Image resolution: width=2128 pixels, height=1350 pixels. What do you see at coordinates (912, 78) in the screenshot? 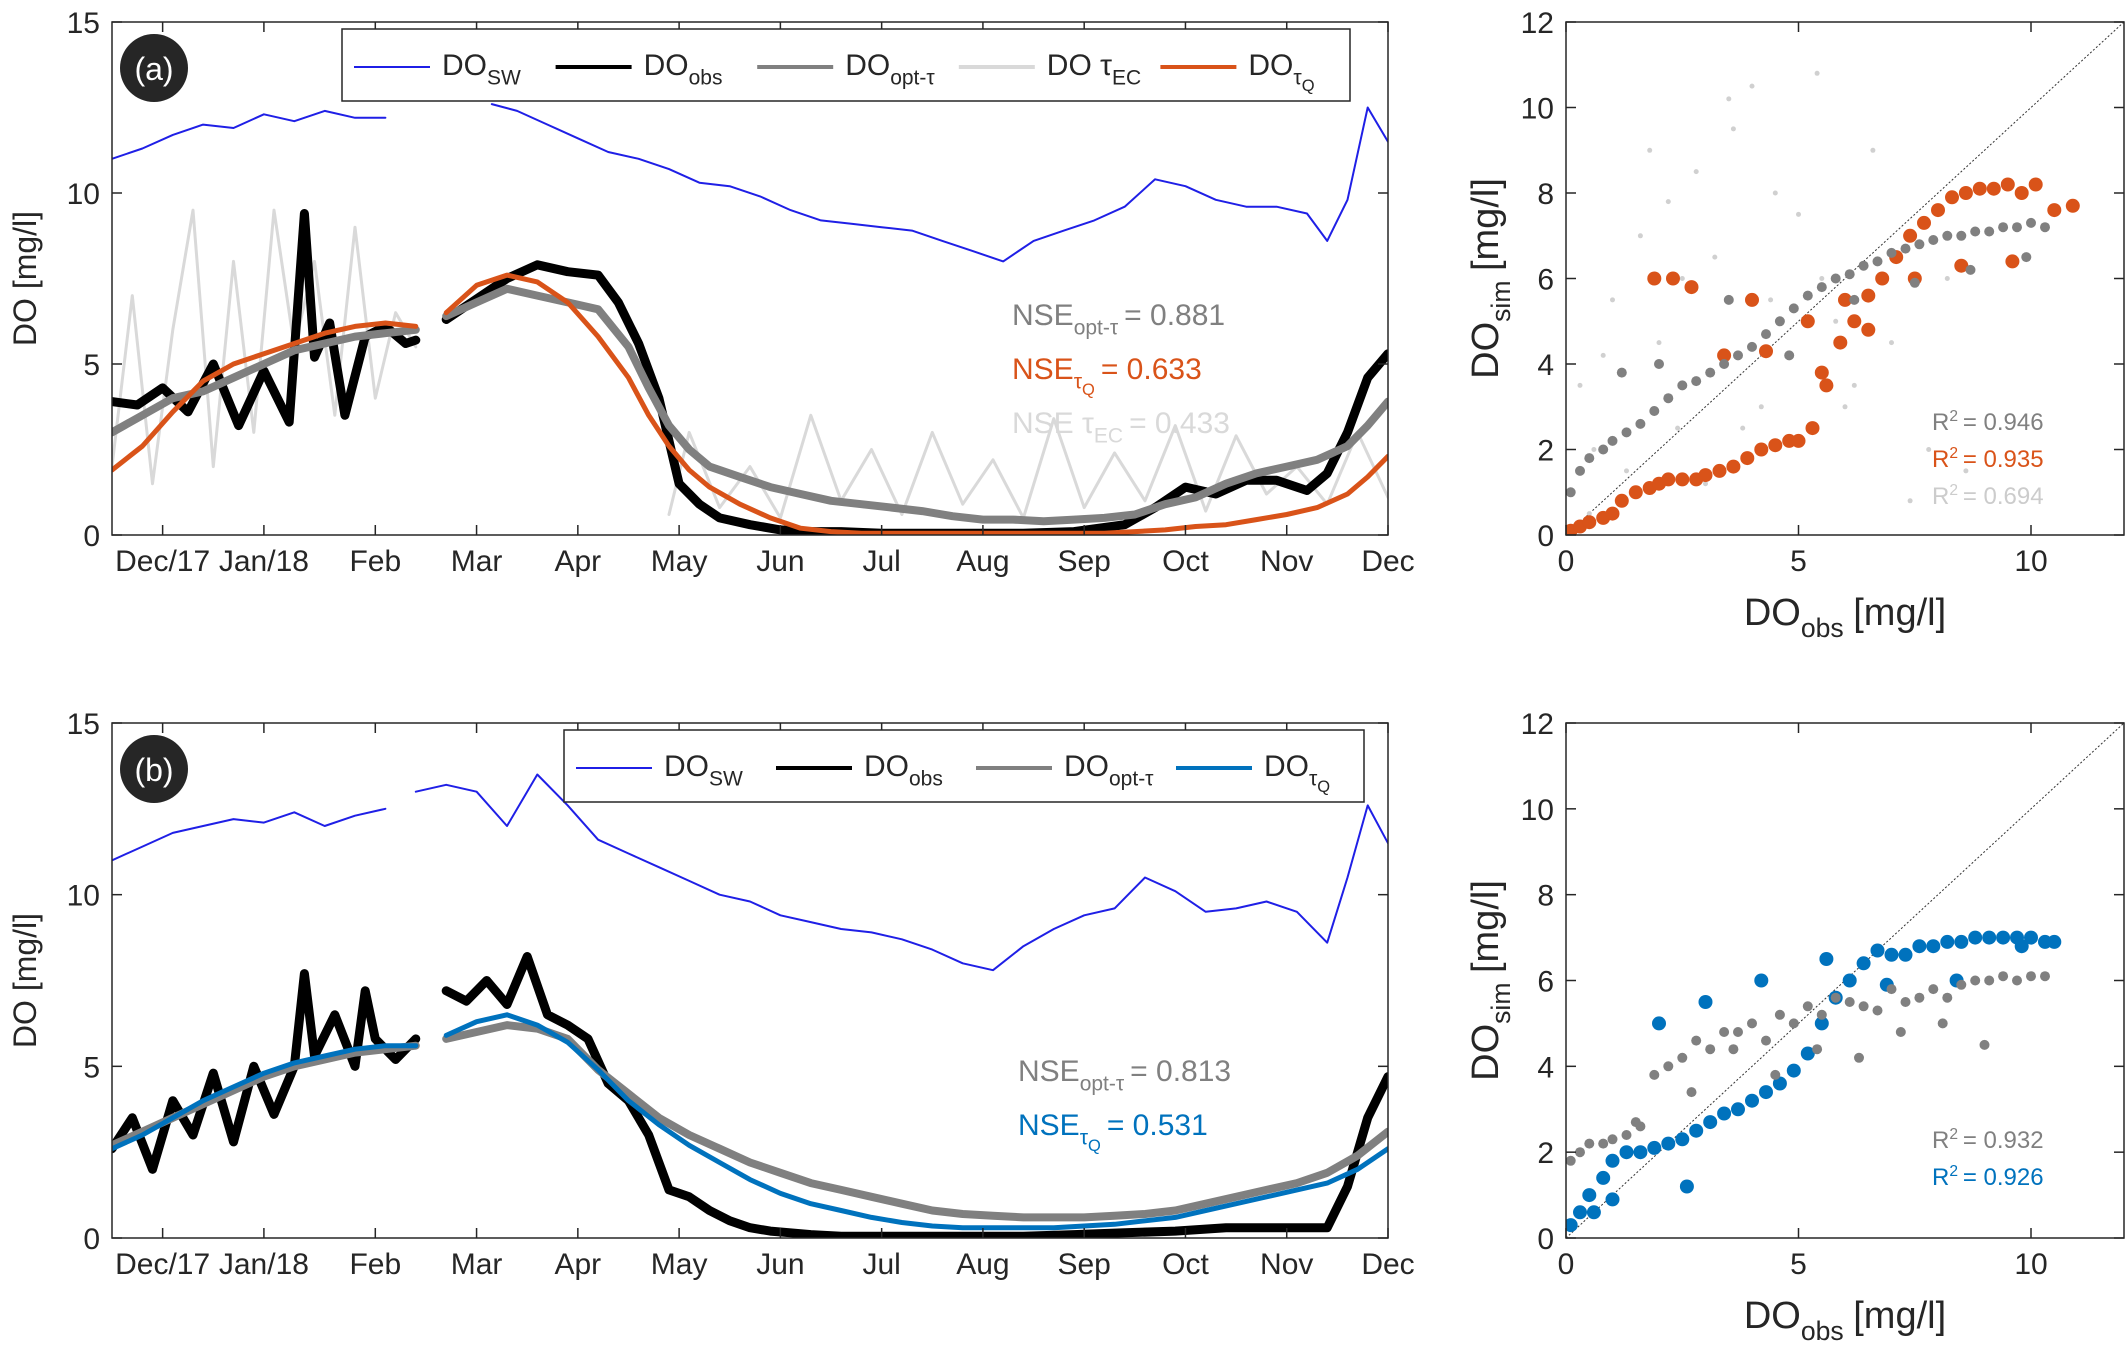
I see `legend-entry-opt-sub: opt-τ` at bounding box center [912, 78].